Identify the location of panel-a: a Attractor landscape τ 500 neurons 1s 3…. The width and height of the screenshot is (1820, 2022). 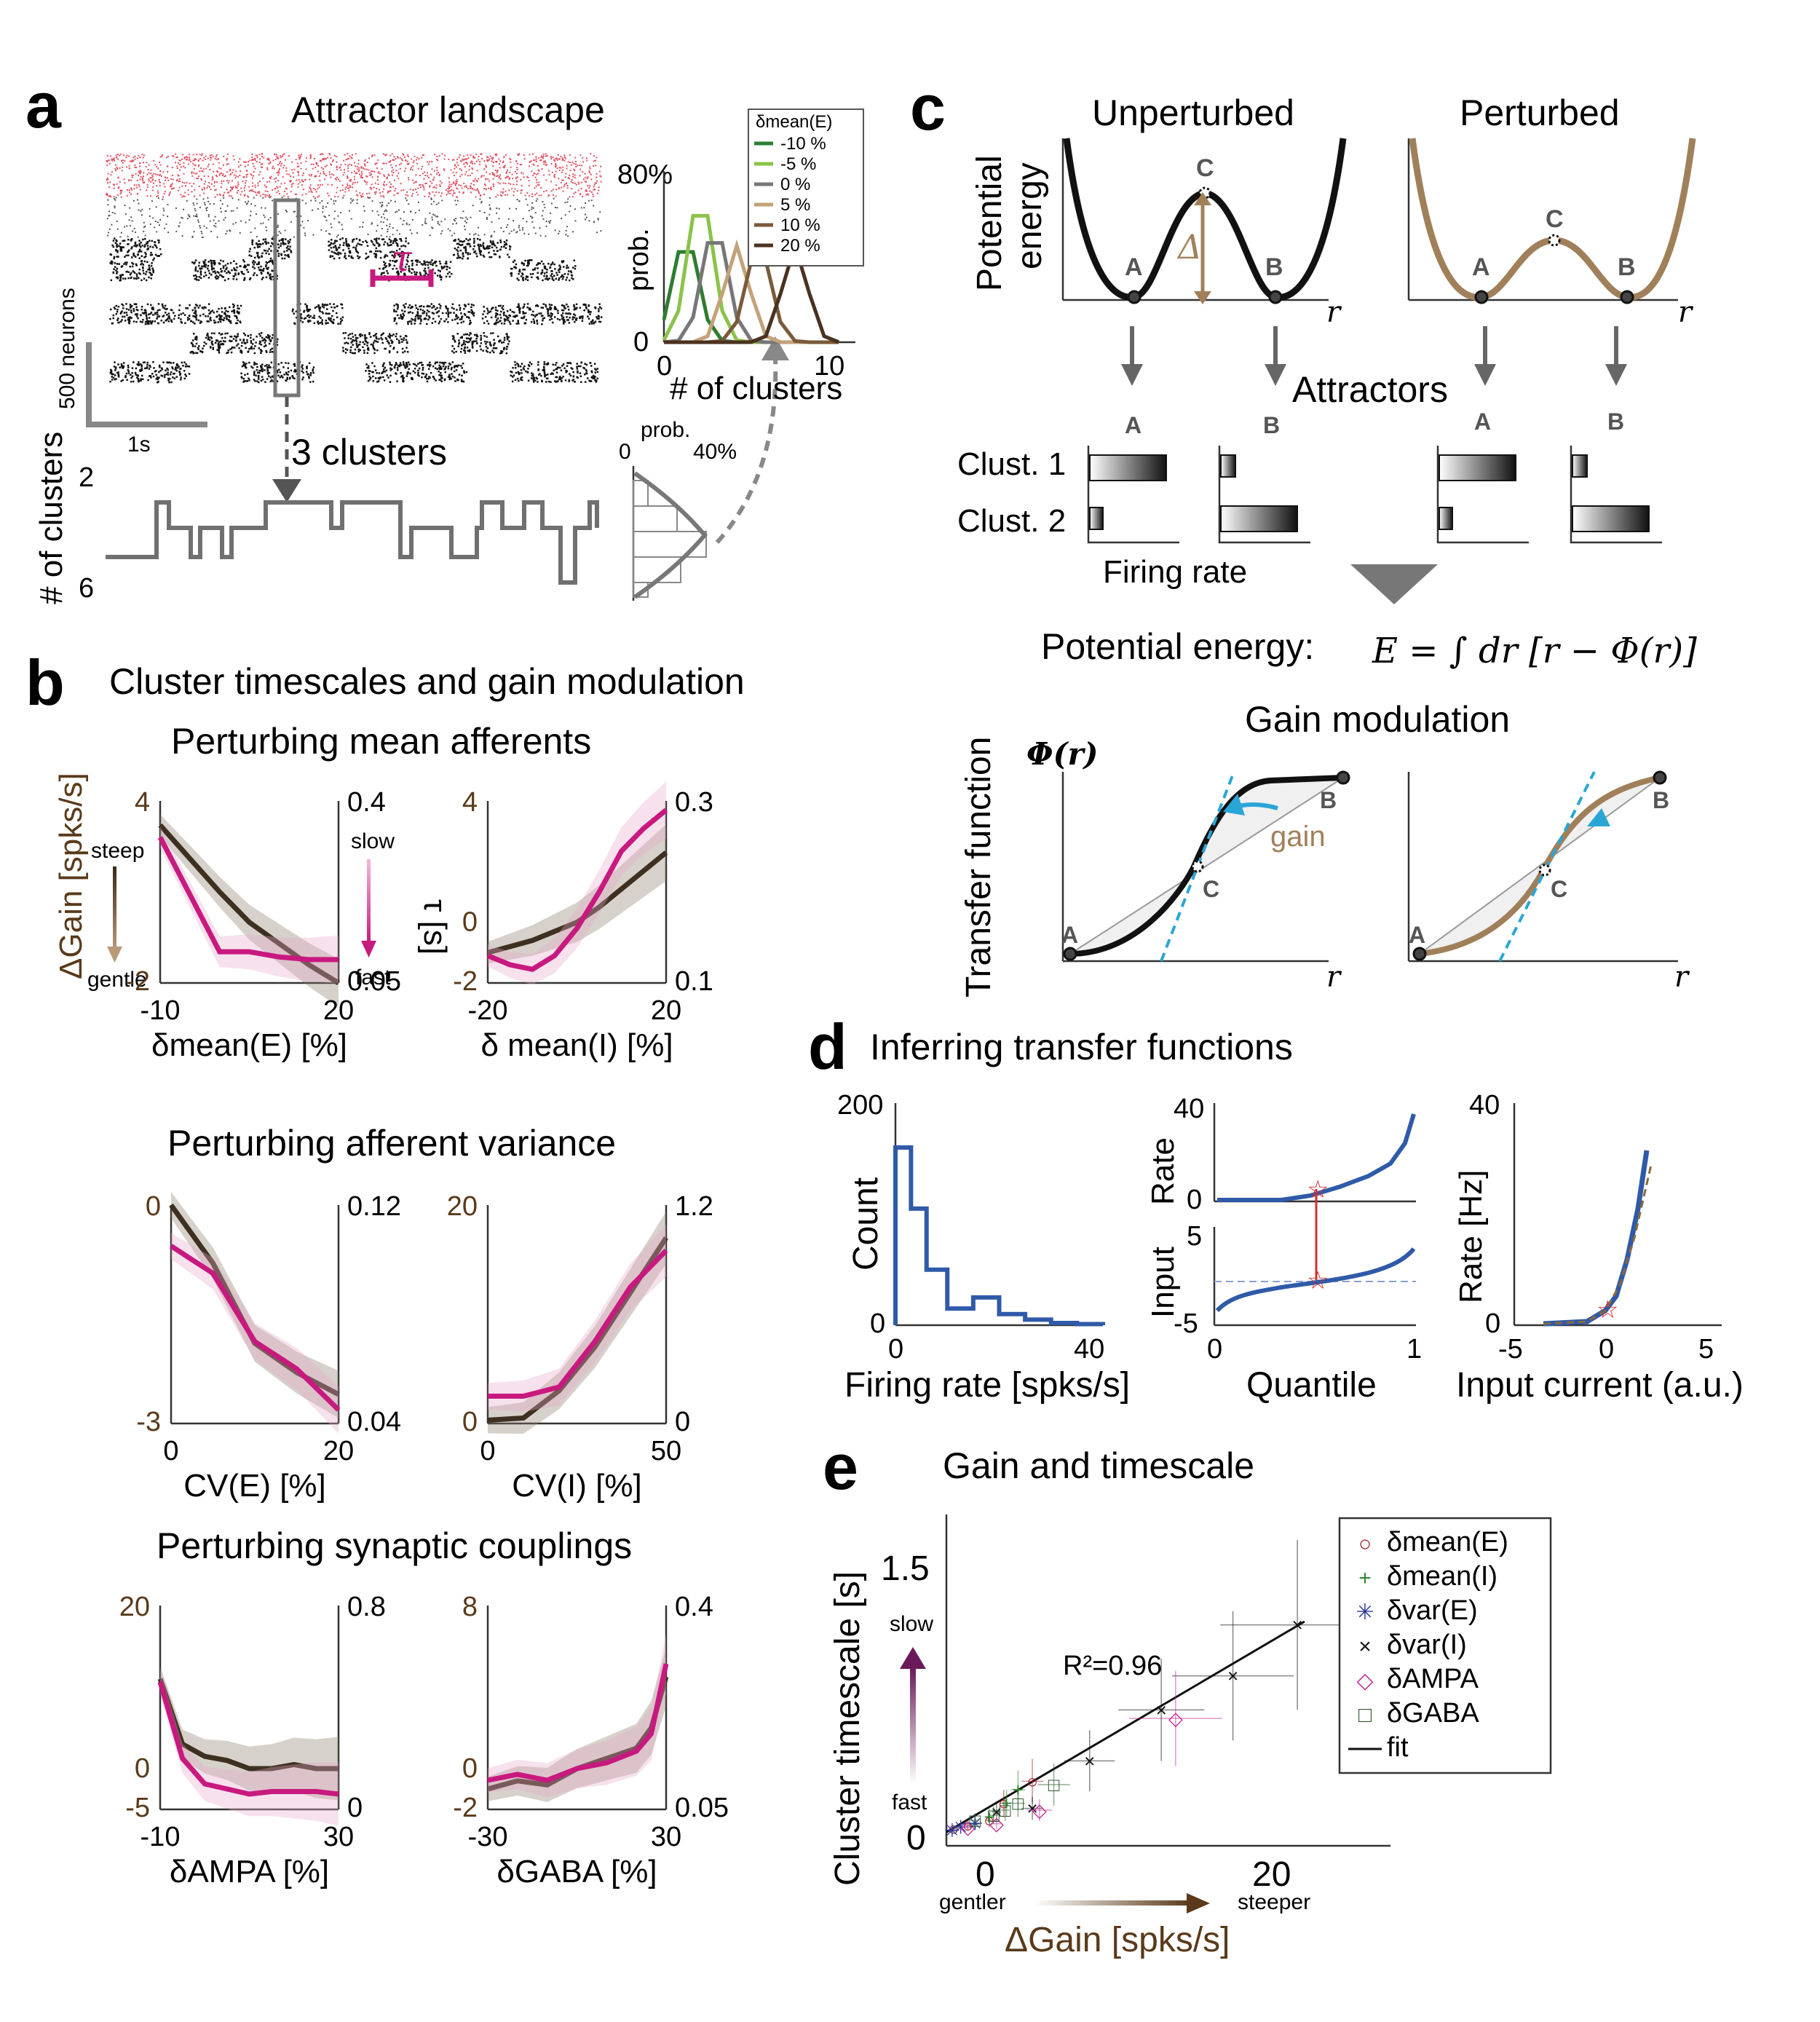
(444, 336).